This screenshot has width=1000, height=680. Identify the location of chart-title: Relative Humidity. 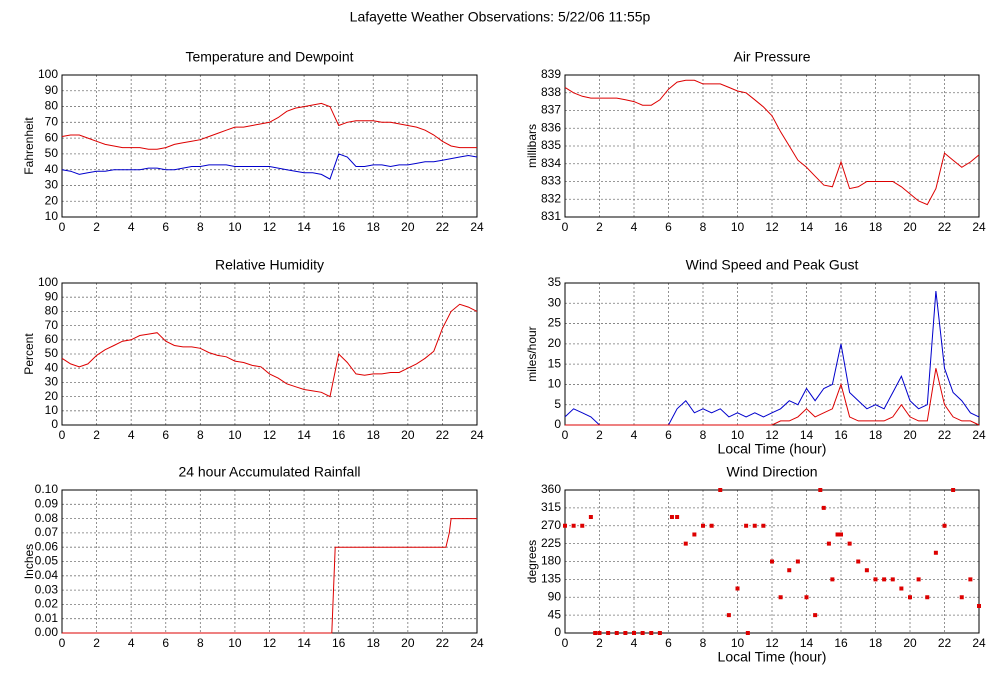
(269, 265).